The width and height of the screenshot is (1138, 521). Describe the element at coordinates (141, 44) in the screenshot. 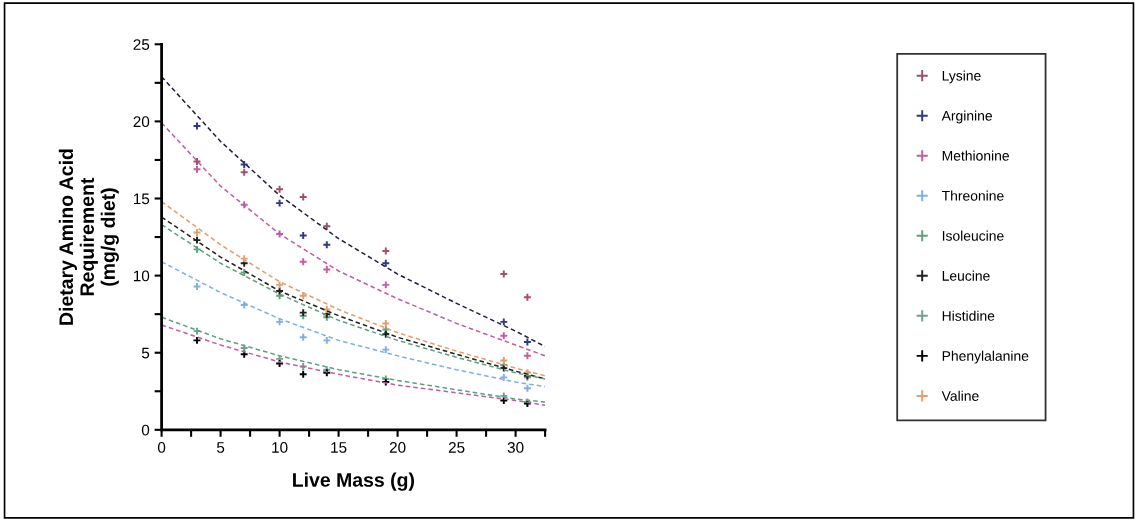

I see `y-tick-label: 25` at that location.